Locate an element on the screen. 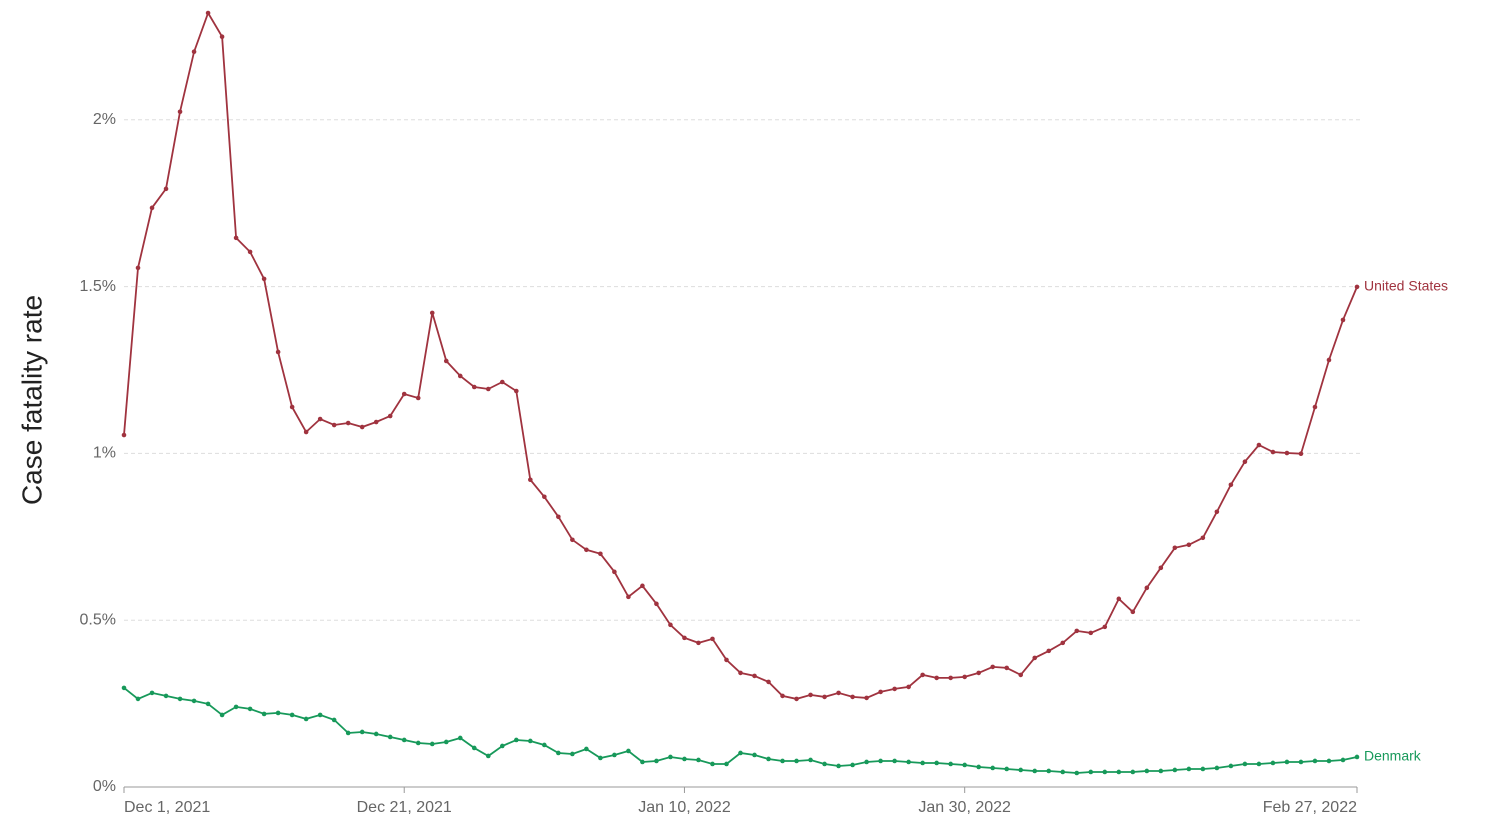 The image size is (1490, 825). y-tick-label: 0.5% is located at coordinates (98, 619).